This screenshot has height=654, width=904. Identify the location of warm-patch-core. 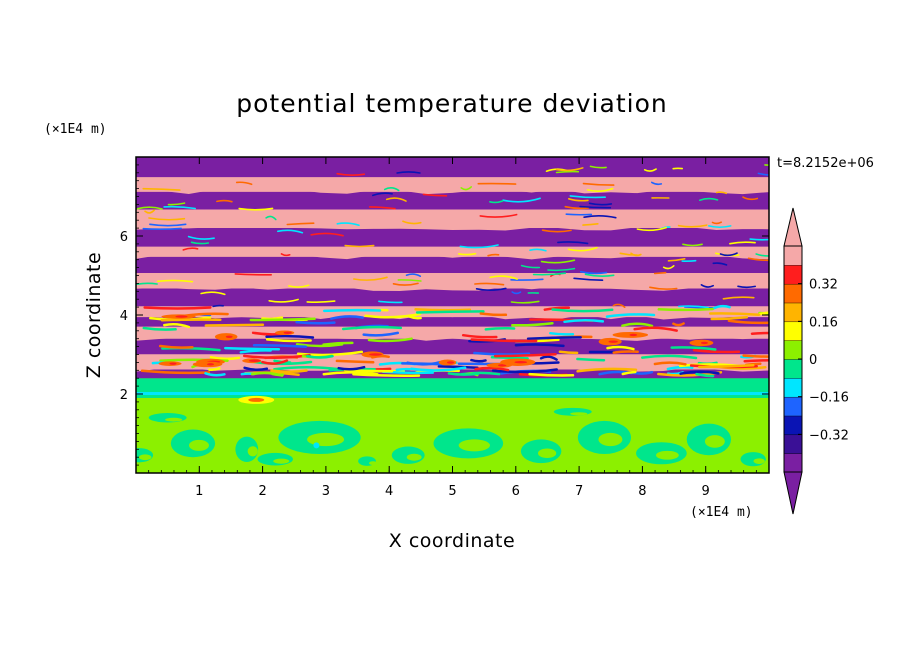
(256, 399).